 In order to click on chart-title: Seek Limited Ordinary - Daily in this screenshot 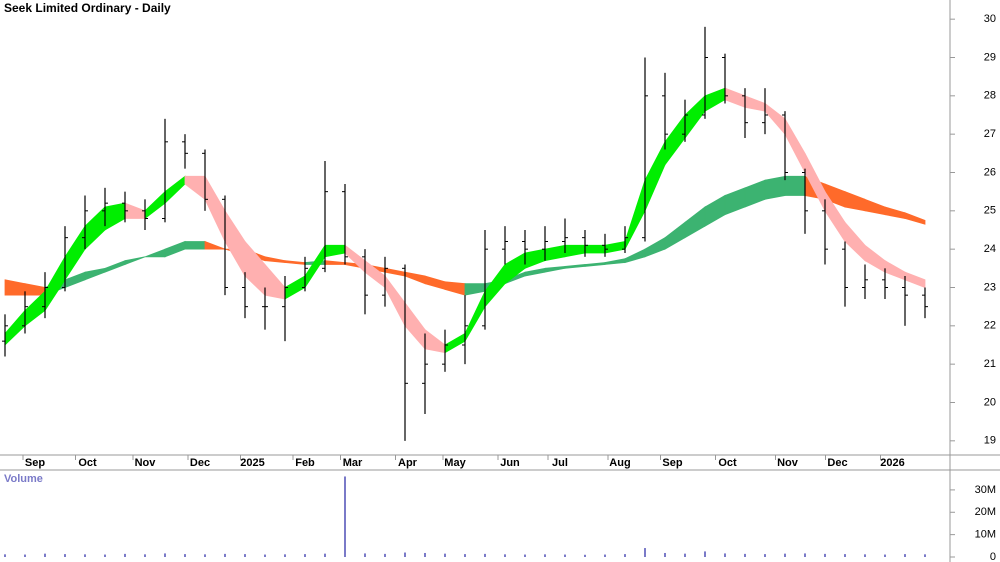, I will do `click(87, 8)`.